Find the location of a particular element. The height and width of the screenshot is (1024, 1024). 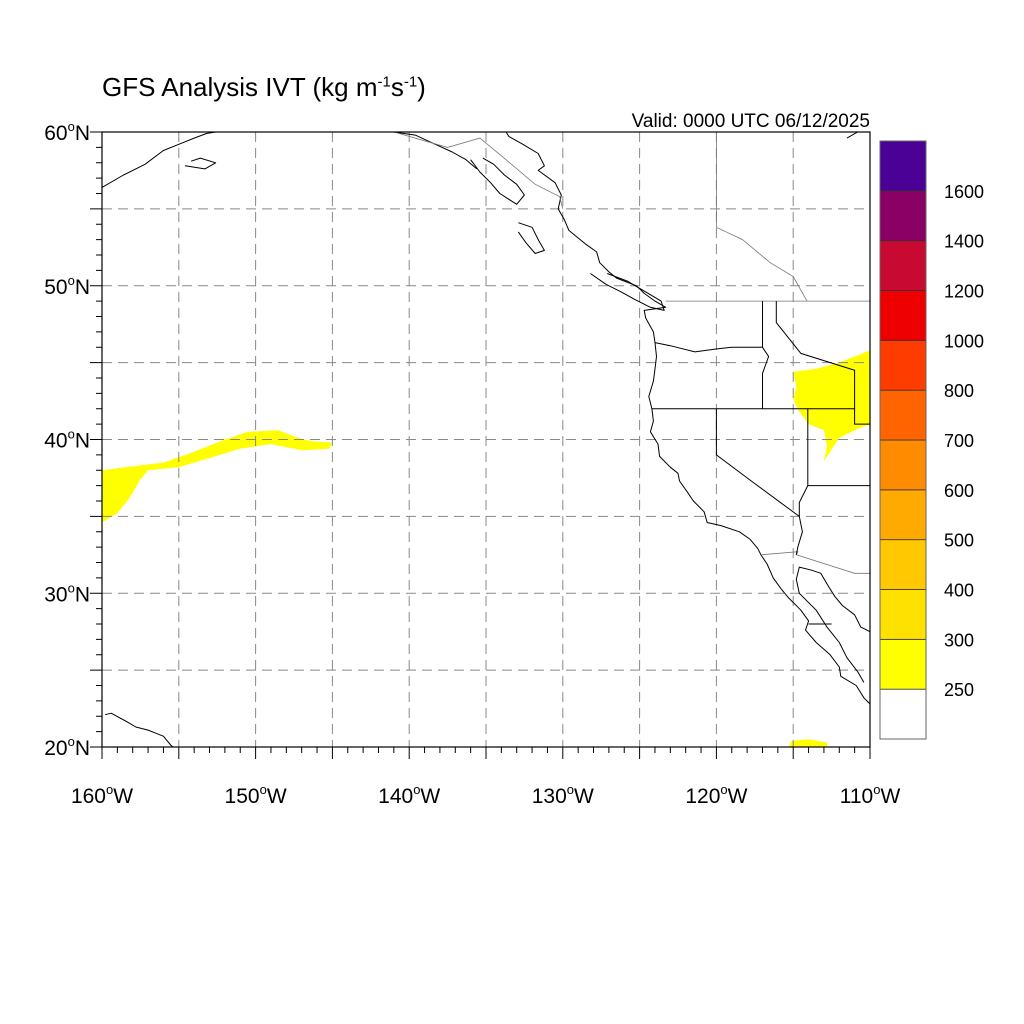

valid-time-label: Valid: 0000 UTC 06/12/2025 is located at coordinates (750, 121).